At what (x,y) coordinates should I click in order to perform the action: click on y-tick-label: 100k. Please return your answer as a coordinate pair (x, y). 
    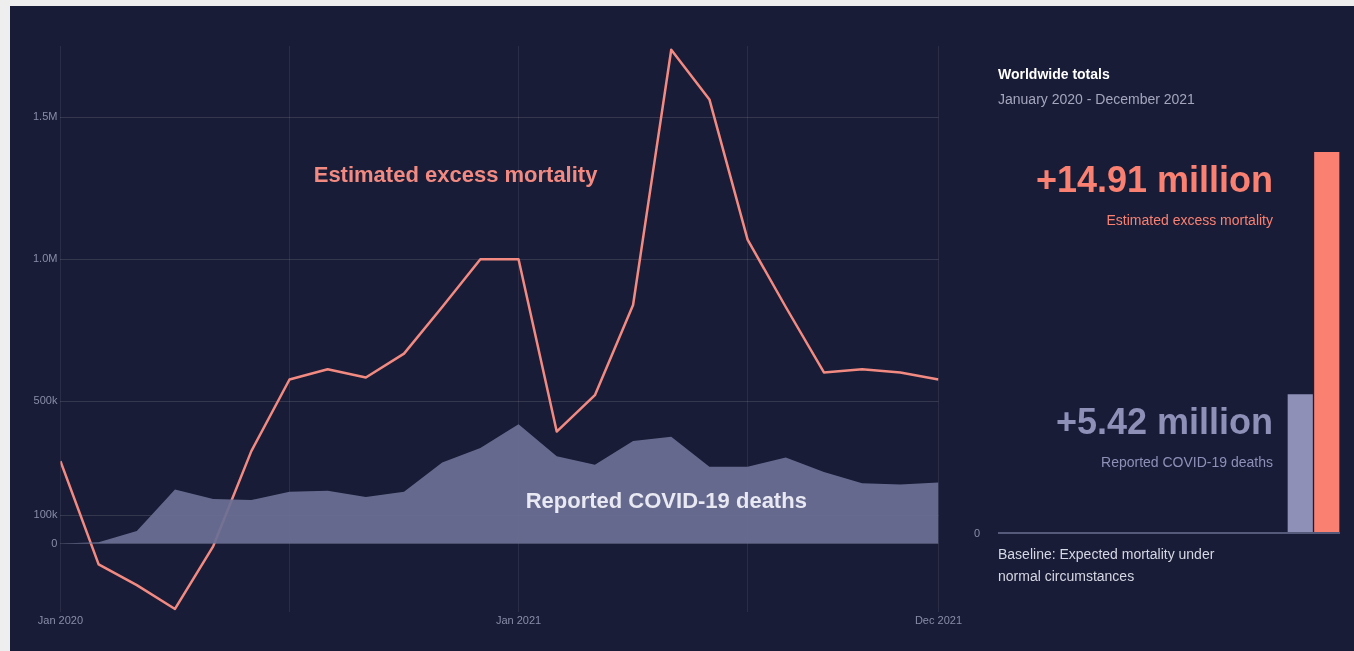
    Looking at the image, I should click on (45, 514).